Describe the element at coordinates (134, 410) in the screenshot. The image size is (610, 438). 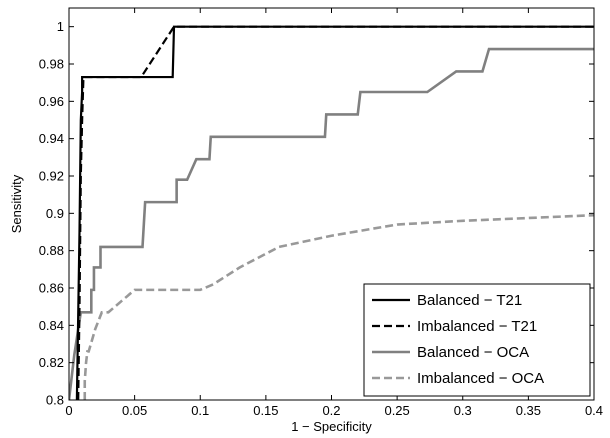
I see `x-tick-label: 0.05` at that location.